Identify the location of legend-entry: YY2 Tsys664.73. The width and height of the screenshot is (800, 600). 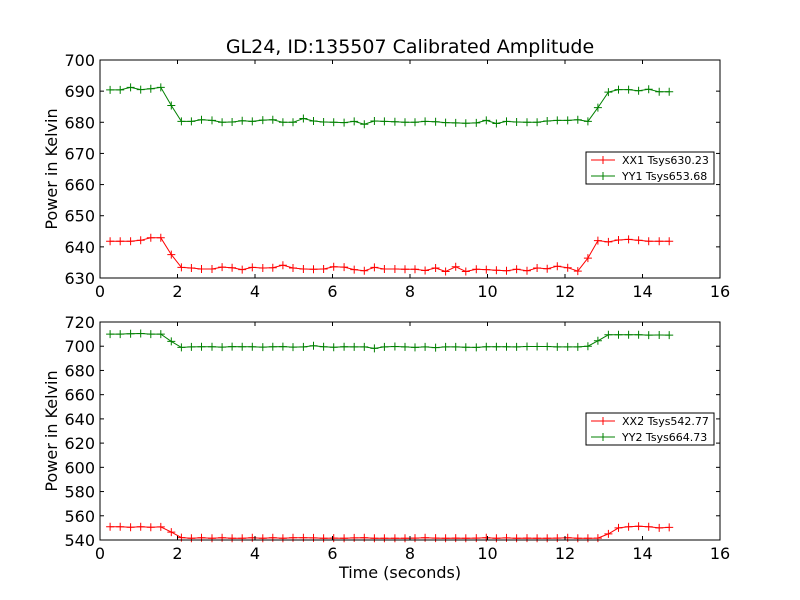
(664, 437).